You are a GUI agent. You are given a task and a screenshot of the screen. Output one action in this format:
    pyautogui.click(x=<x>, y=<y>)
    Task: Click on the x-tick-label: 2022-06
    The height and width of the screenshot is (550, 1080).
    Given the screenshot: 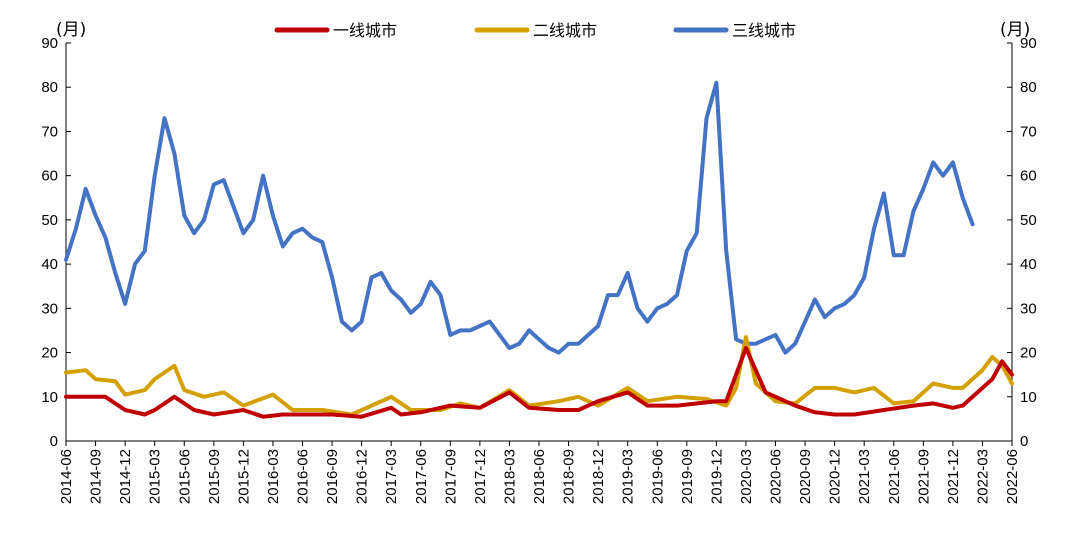 What is the action you would take?
    pyautogui.click(x=1012, y=476)
    